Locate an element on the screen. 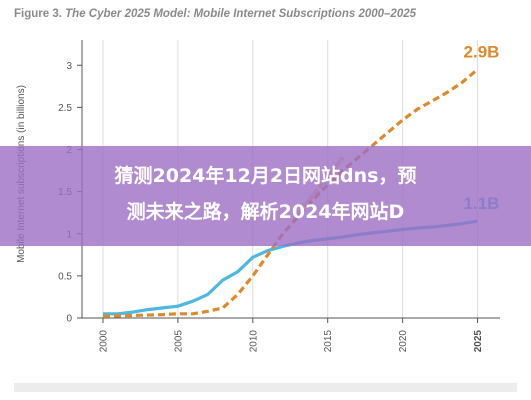 The width and height of the screenshot is (531, 400). y-tick-label-6: 3 is located at coordinates (69, 66).